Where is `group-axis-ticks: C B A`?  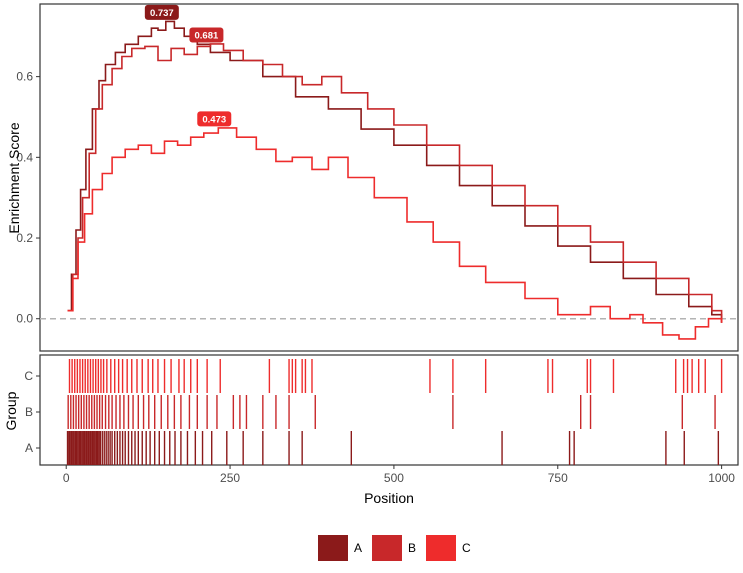 group-axis-ticks: C B A is located at coordinates (32, 412).